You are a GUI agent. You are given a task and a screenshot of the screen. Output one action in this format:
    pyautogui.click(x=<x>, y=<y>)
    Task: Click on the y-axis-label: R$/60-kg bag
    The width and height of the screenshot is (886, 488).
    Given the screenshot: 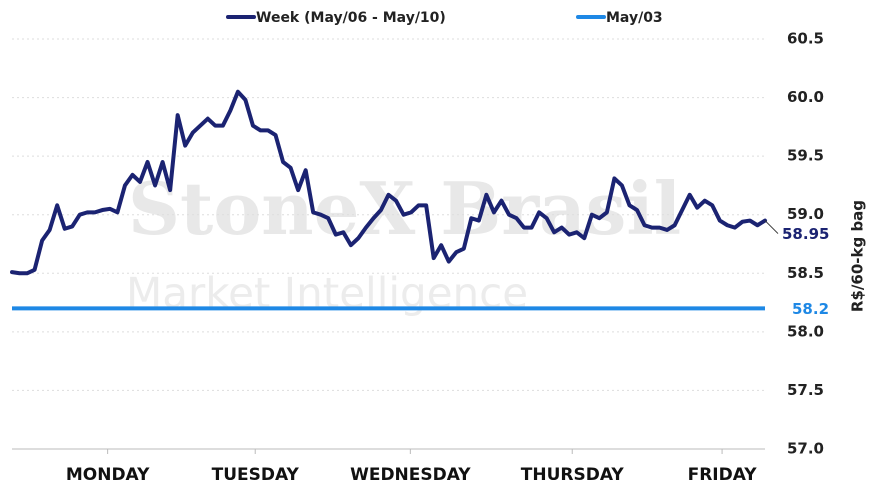 What is the action you would take?
    pyautogui.click(x=858, y=256)
    